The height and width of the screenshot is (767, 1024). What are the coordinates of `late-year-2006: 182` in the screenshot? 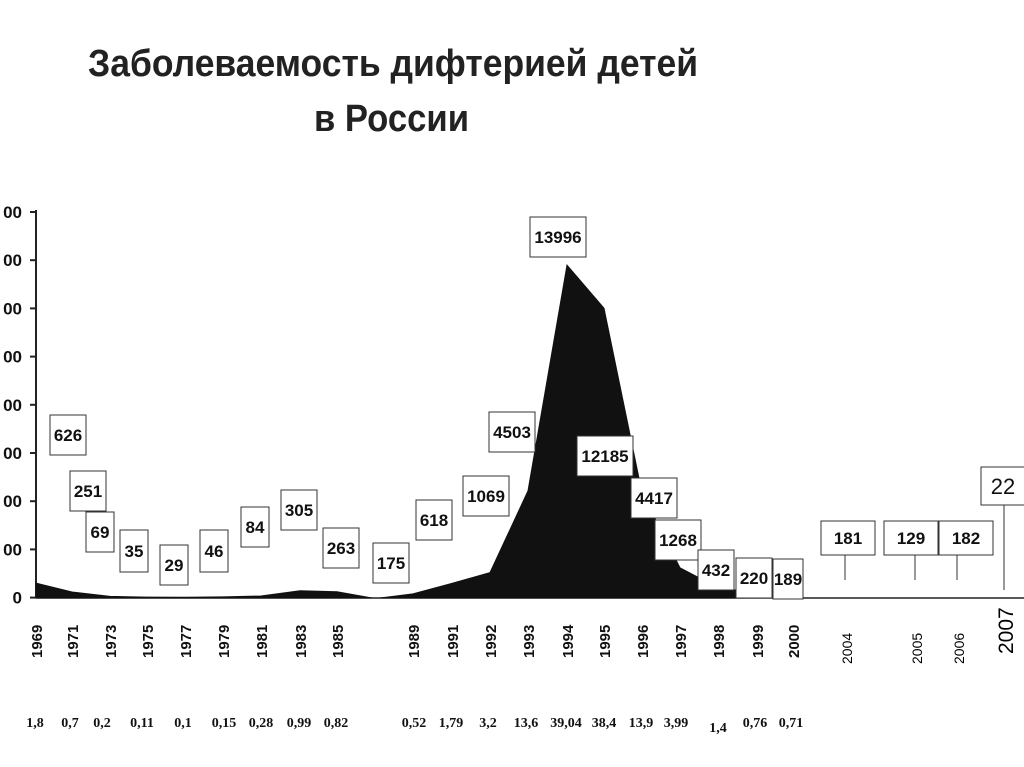 It's located at (966, 550).